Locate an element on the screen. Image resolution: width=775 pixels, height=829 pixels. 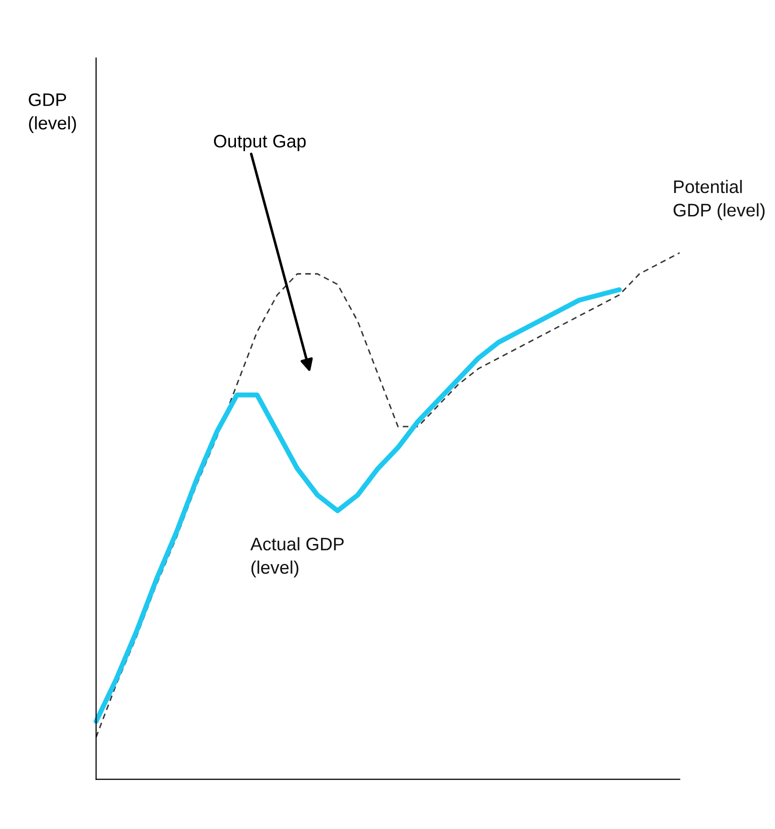
series-label: Potential GDP (level) is located at coordinates (719, 200).